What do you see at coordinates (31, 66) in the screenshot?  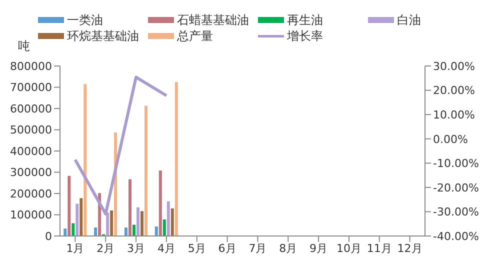 I see `y-tick-label: 800000` at bounding box center [31, 66].